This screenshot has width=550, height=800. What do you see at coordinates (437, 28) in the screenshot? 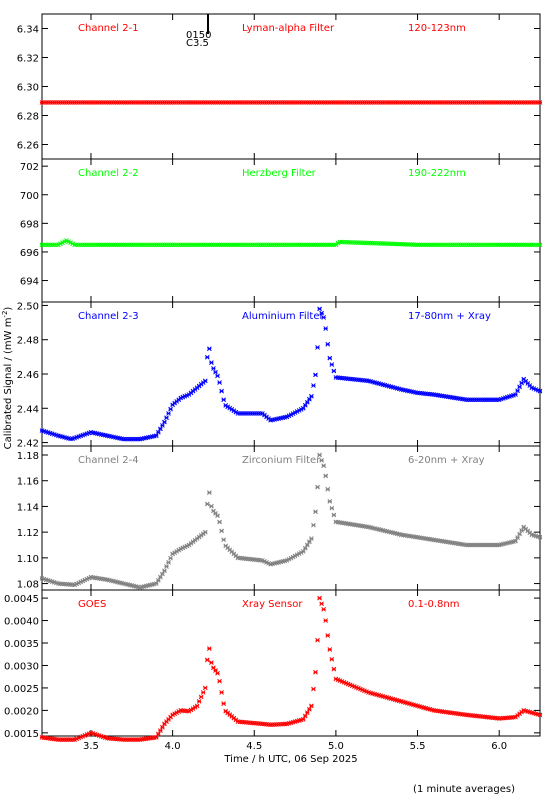
I see `panel-label: 120-123nm` at bounding box center [437, 28].